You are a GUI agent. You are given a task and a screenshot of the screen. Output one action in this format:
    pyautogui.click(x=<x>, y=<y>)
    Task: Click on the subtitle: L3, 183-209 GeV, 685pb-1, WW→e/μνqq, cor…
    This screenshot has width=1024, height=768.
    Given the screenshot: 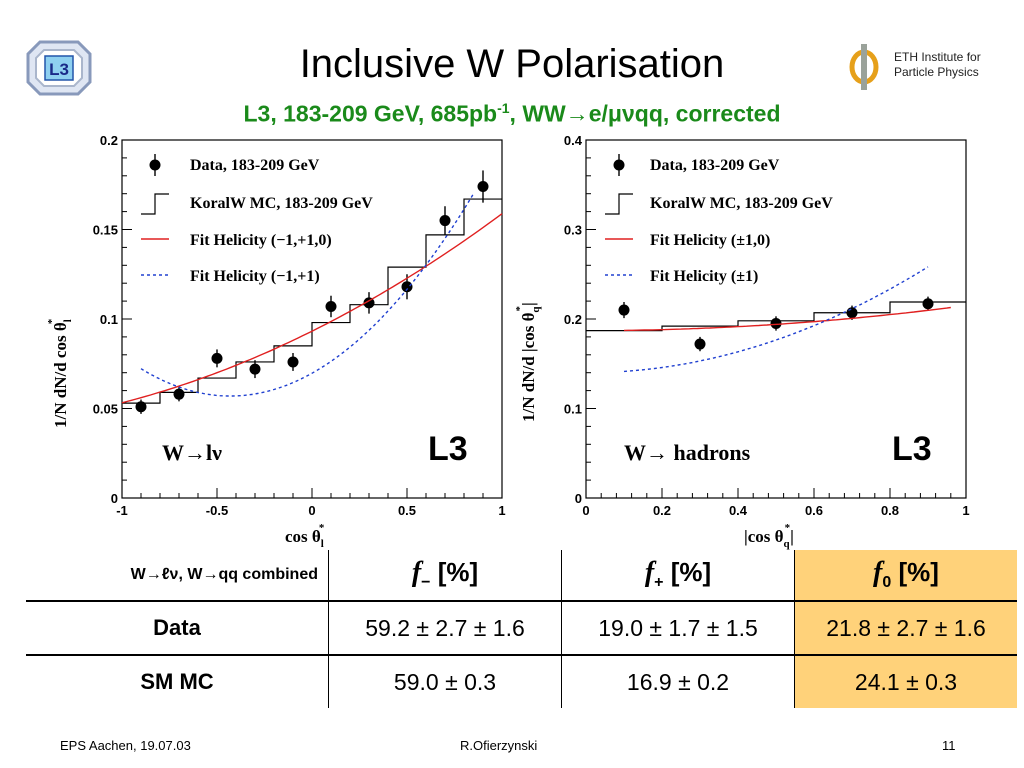 What is the action you would take?
    pyautogui.click(x=512, y=114)
    